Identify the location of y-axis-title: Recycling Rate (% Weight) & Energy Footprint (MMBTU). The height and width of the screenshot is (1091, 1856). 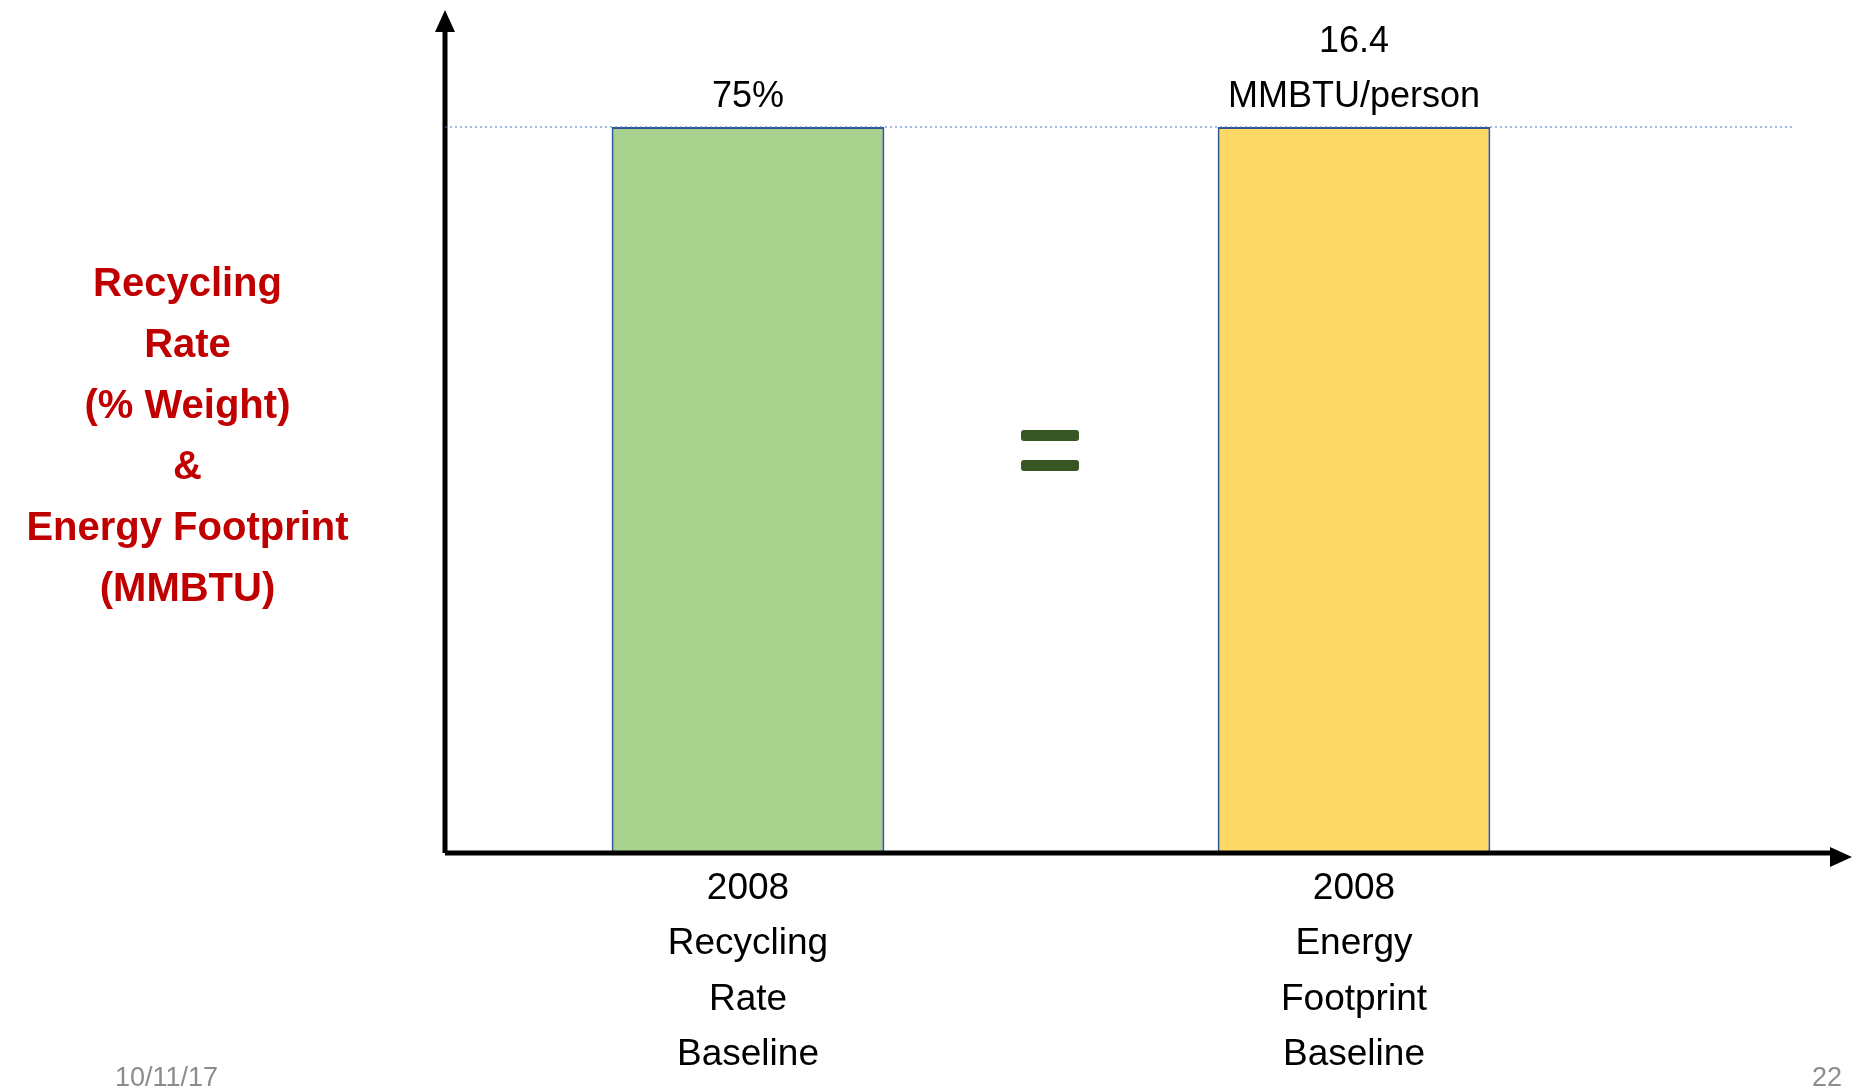
(187, 435).